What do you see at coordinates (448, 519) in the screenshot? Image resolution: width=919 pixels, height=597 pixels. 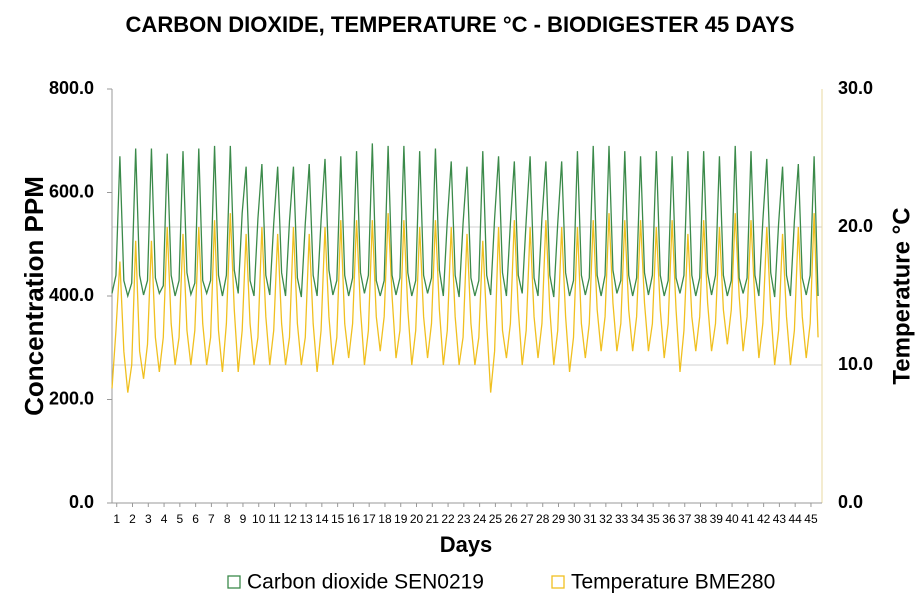 I see `x-tick-label: 22` at bounding box center [448, 519].